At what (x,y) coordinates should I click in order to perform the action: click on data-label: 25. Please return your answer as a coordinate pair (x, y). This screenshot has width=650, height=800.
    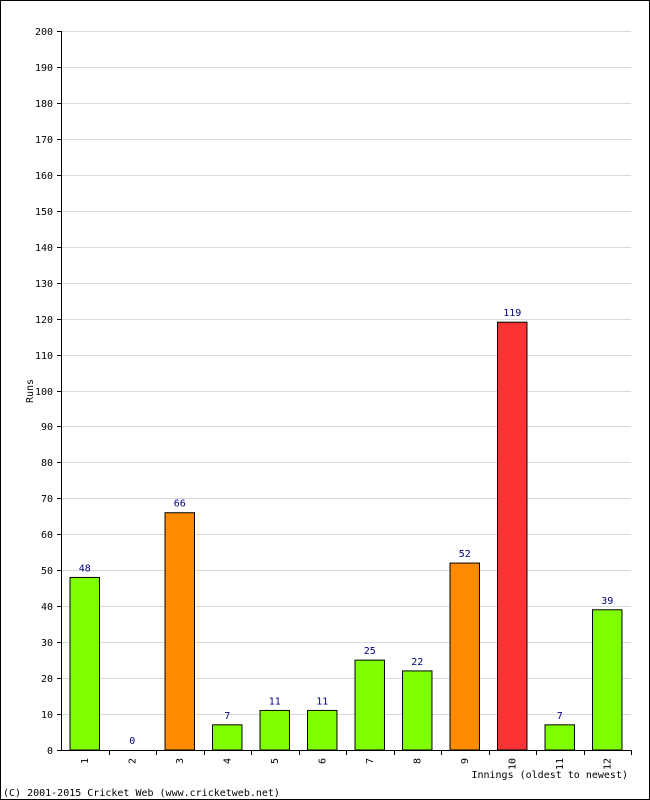
    Looking at the image, I should click on (370, 651).